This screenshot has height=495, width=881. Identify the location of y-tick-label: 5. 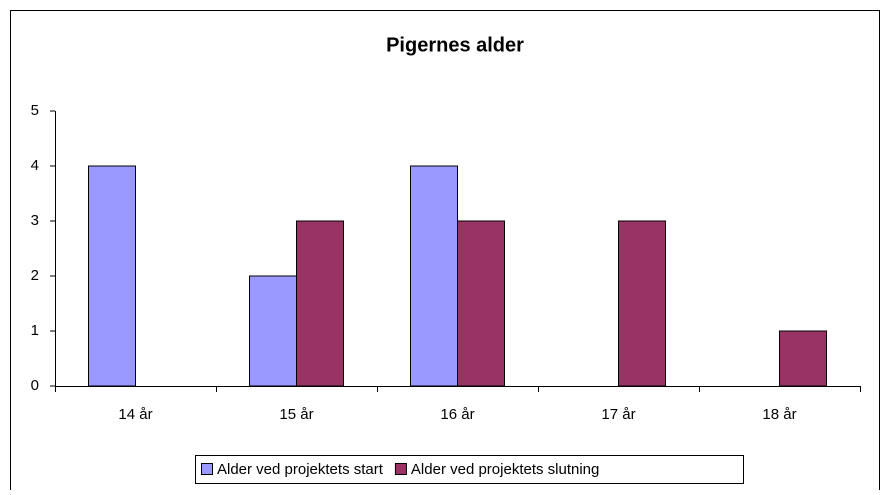
(35, 110).